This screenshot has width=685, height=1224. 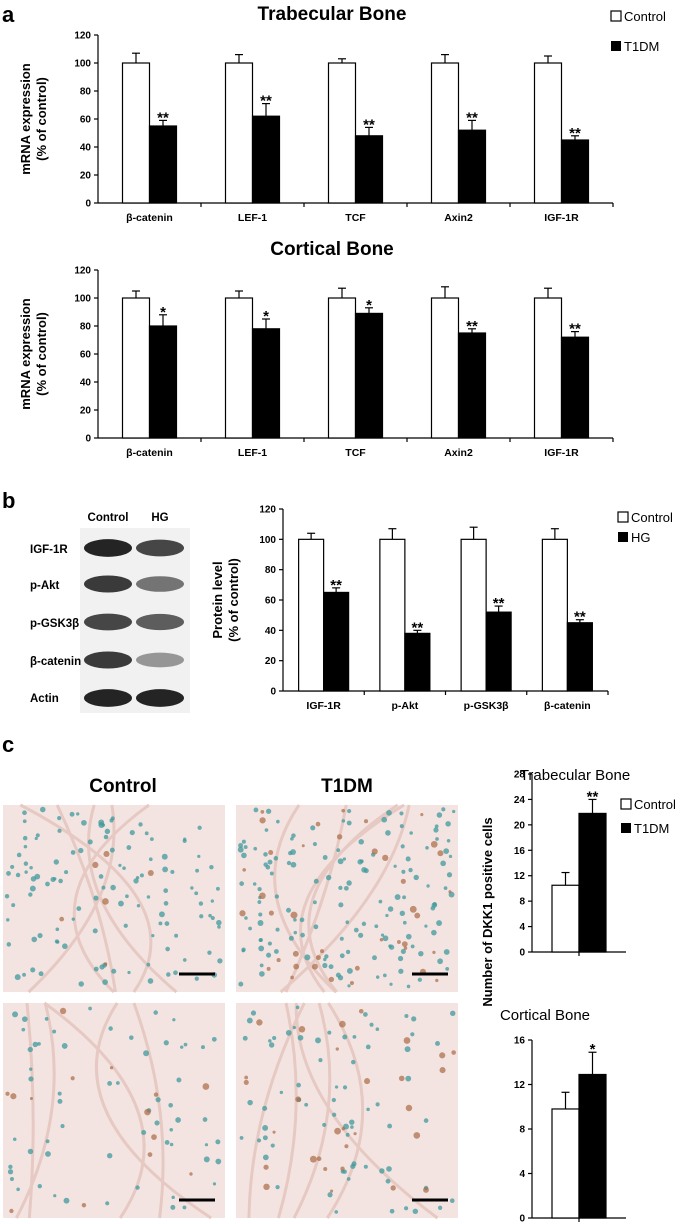 I want to click on significance-marker: *, so click(x=369, y=305).